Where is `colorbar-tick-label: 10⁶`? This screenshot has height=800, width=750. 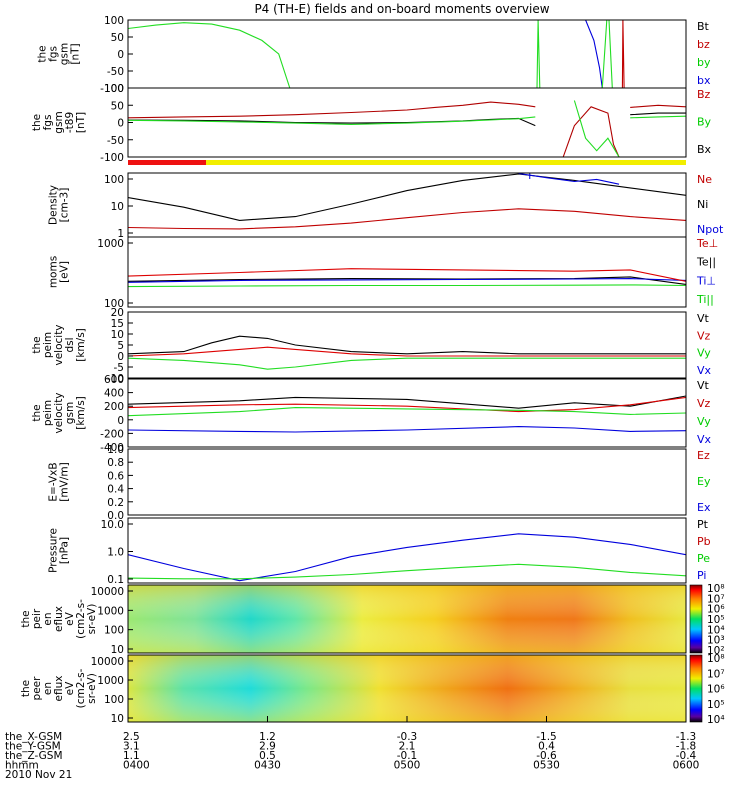 colorbar-tick-label: 10⁶ is located at coordinates (716, 690).